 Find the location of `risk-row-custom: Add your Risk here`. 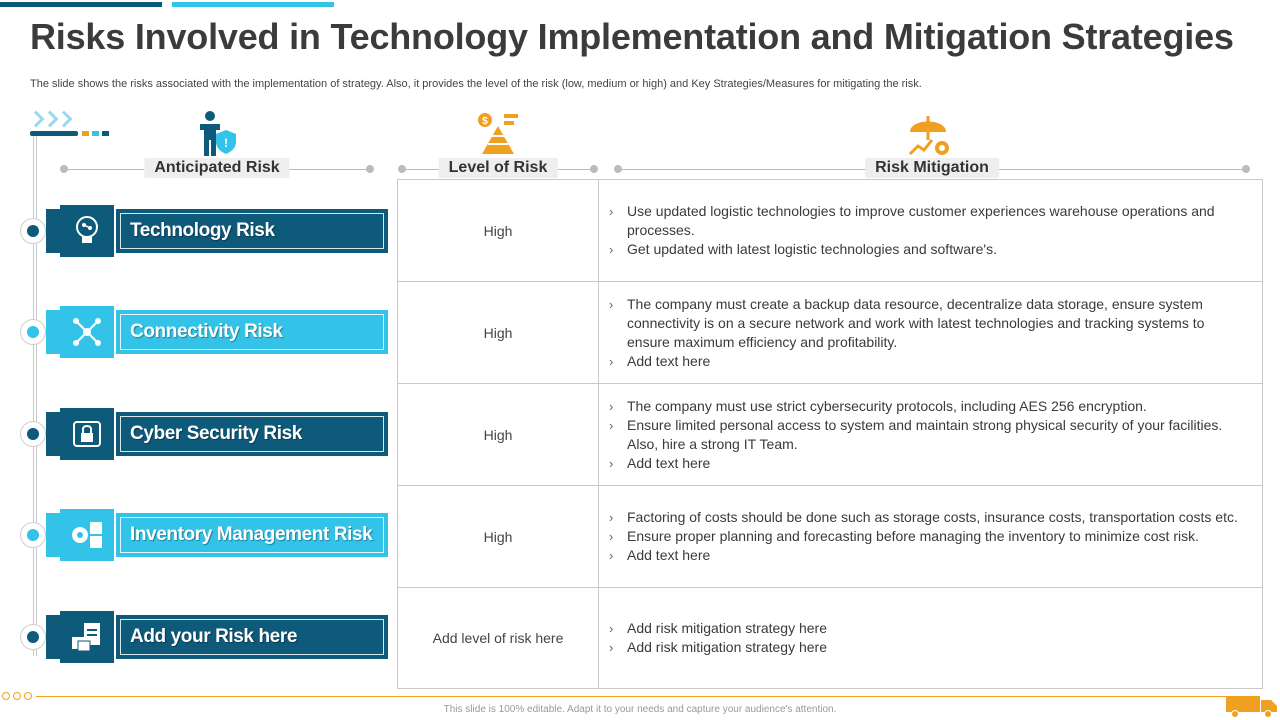

risk-row-custom: Add your Risk here is located at coordinates (205, 637).